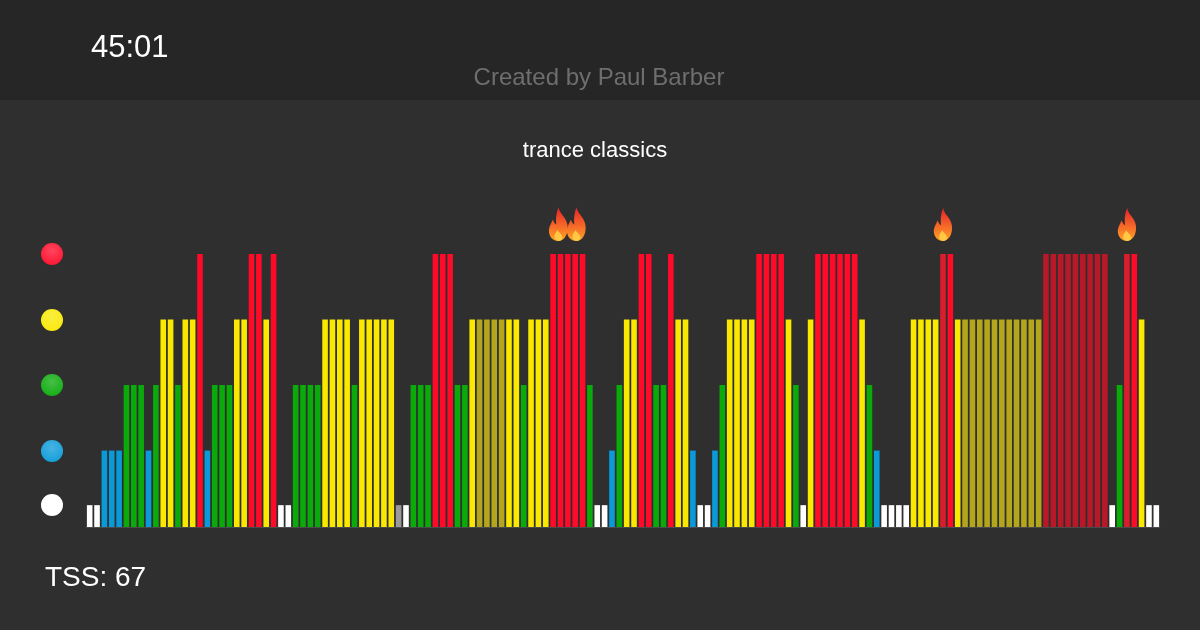 Image resolution: width=1200 pixels, height=630 pixels. Describe the element at coordinates (96, 577) in the screenshot. I see `text: TSS: 67` at that location.